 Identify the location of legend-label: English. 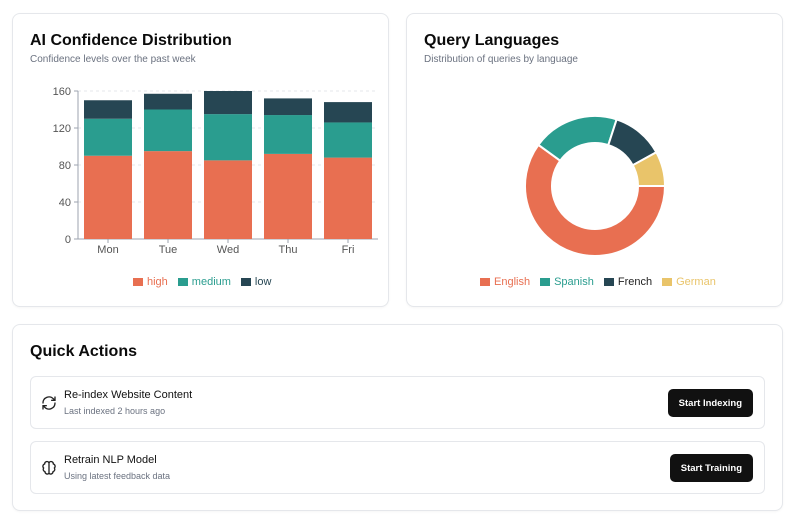
(512, 282).